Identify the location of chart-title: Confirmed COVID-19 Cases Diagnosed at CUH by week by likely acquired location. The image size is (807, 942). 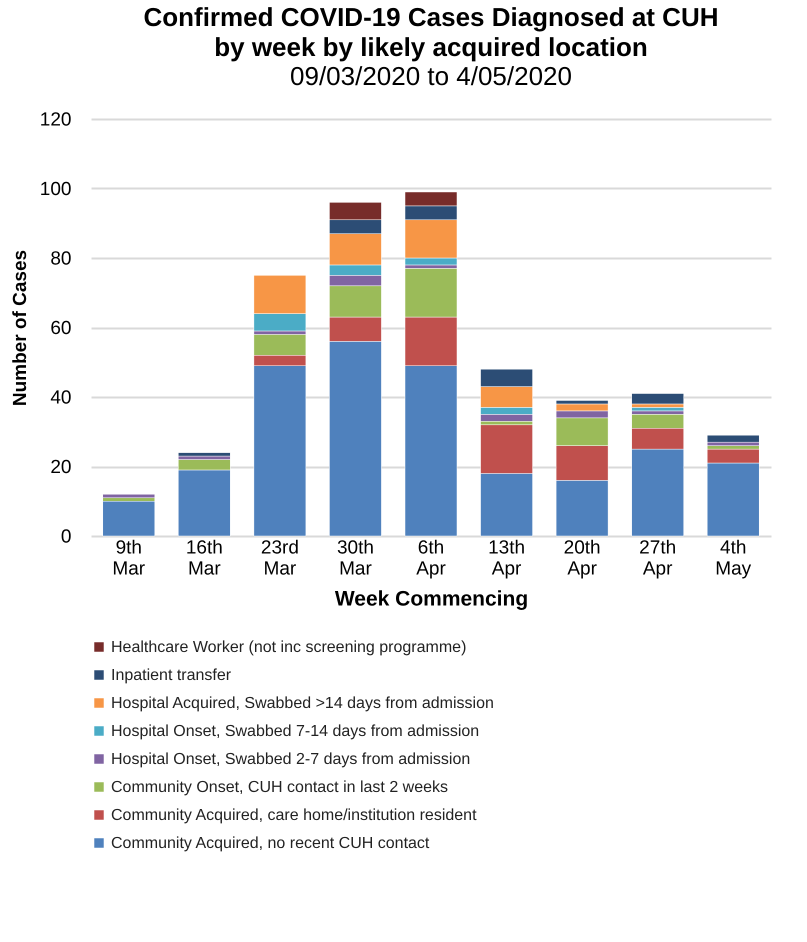
(431, 32).